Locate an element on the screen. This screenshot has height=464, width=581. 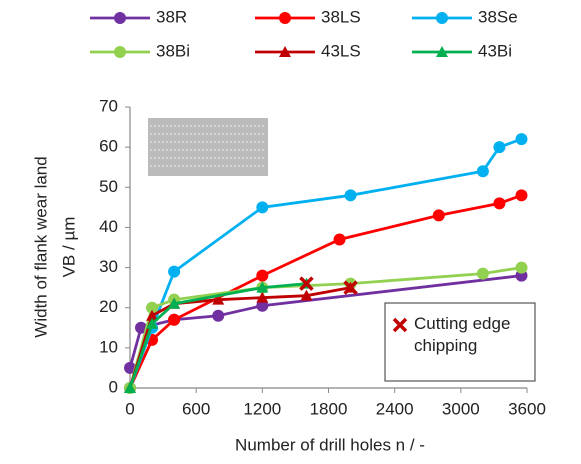
legend-label: 43Bi is located at coordinates (495, 50).